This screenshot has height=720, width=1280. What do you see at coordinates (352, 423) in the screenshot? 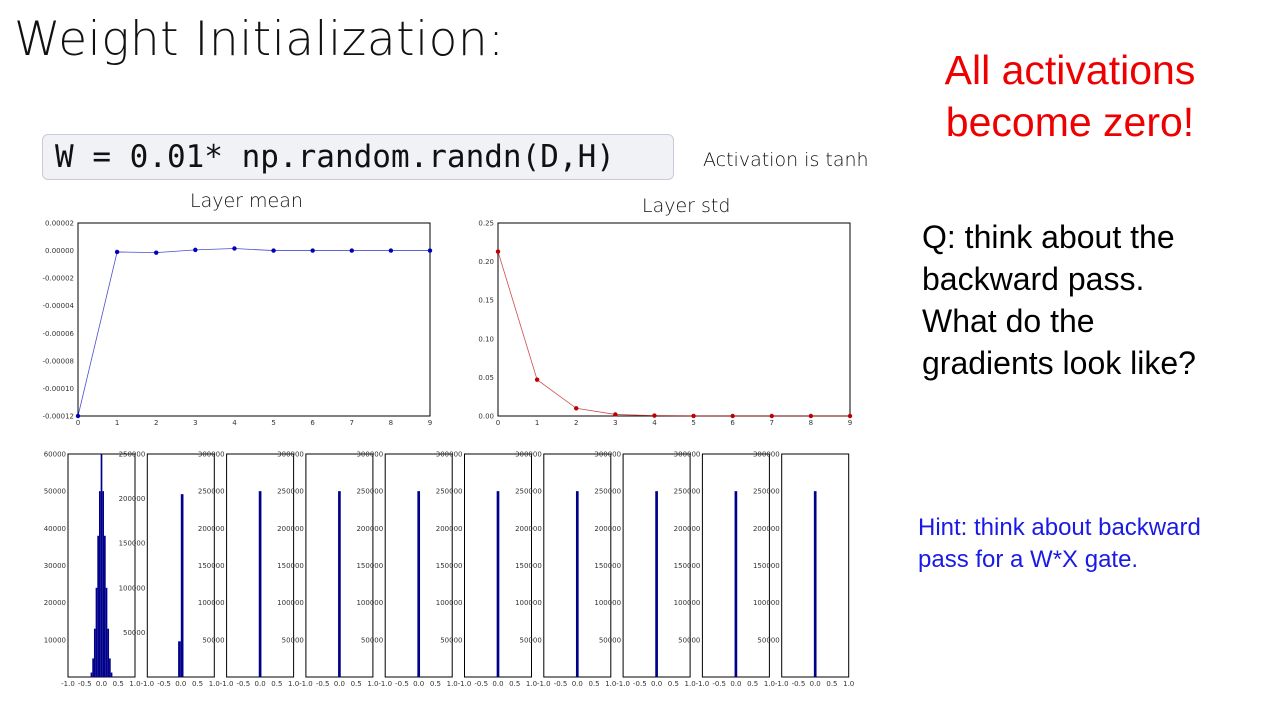
I see `mean-chart-xtick-label: 7` at bounding box center [352, 423].